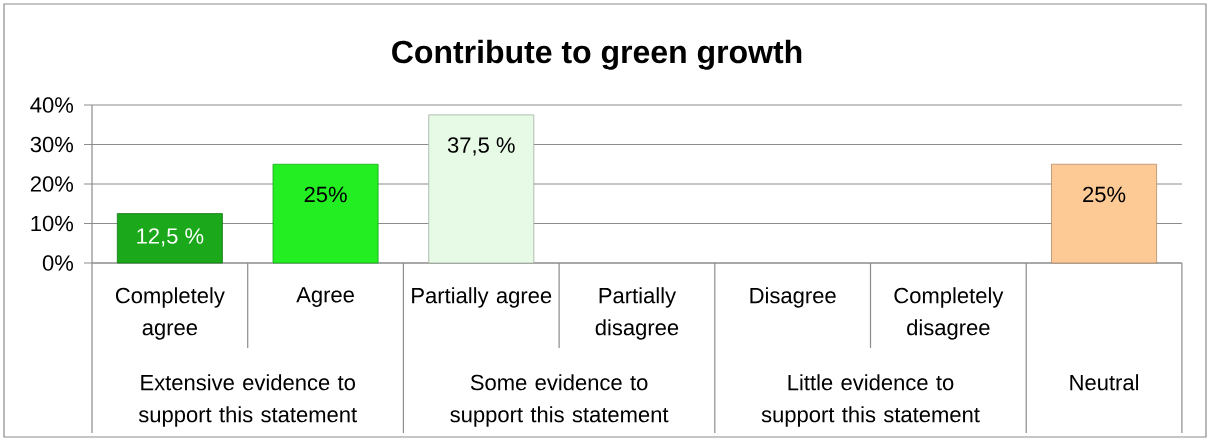  Describe the element at coordinates (482, 297) in the screenshot. I see `x-tick-label: Partially agree` at that location.